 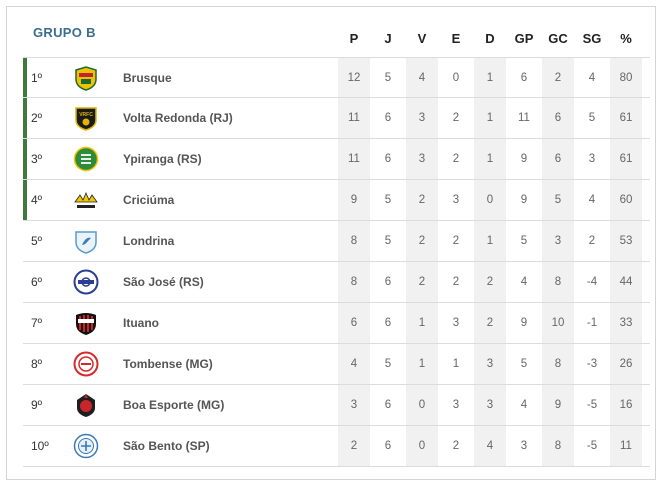 What do you see at coordinates (149, 241) in the screenshot?
I see `team-name: Londrina` at bounding box center [149, 241].